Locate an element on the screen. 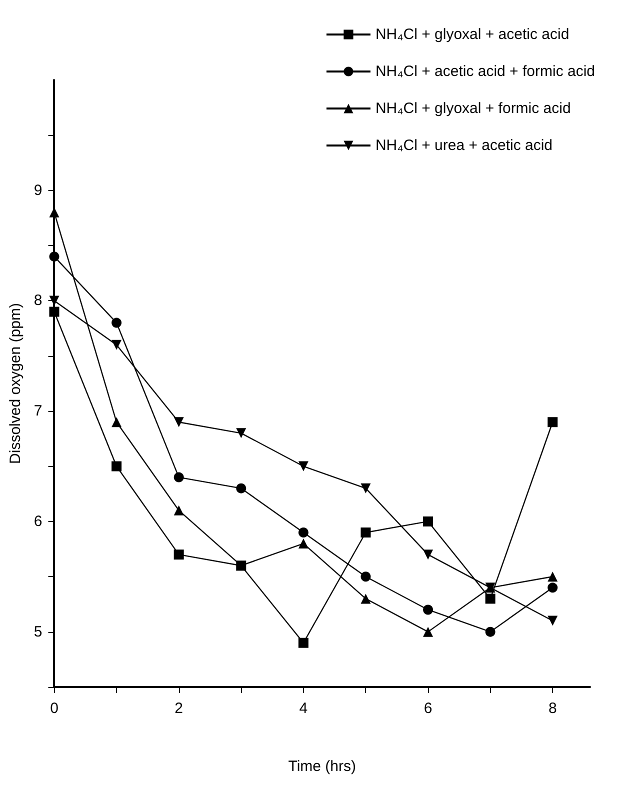  x-axis-title: Time (hrs) is located at coordinates (322, 766).